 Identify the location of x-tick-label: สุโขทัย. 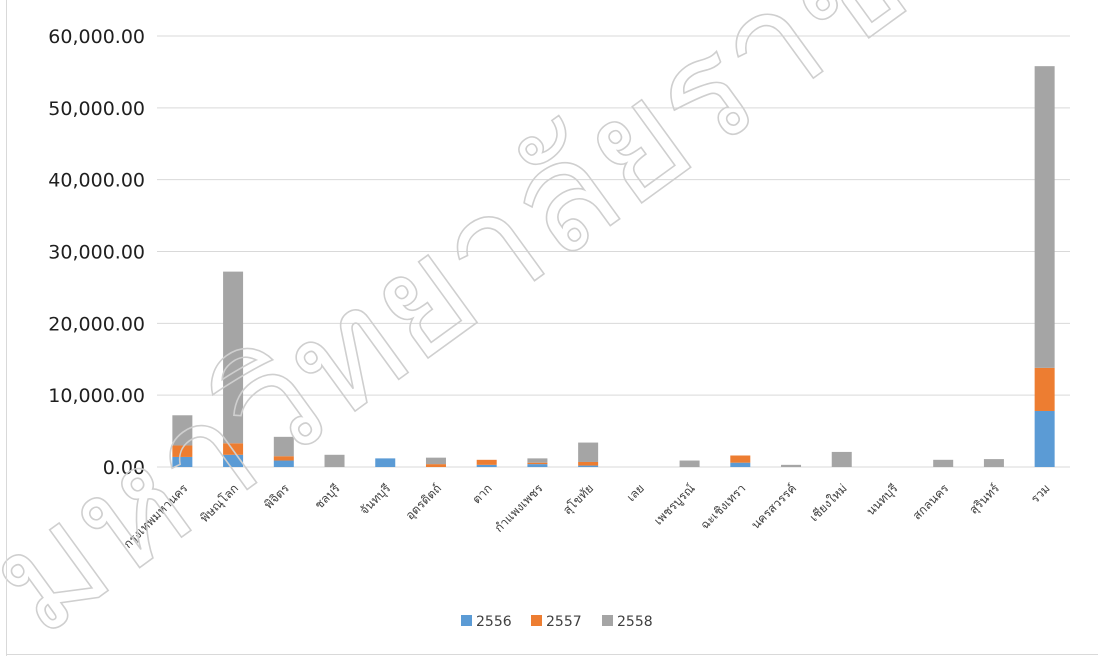
(578, 499).